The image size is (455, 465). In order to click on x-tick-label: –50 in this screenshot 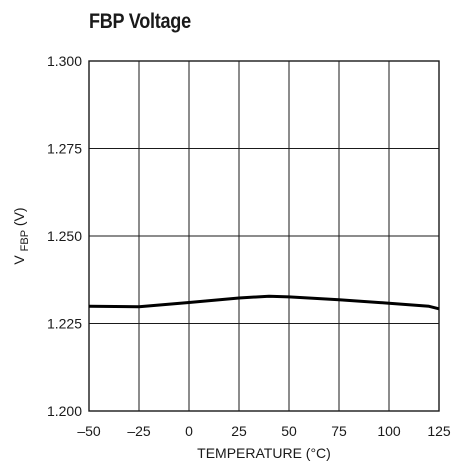, I will do `click(89, 431)`.